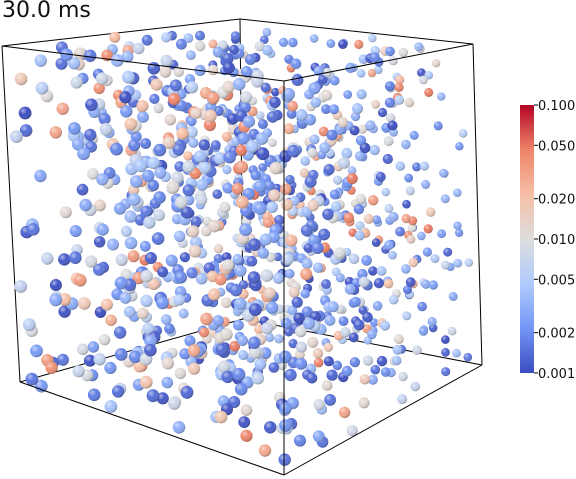 This screenshot has height=479, width=576. I want to click on colorbar-tick-label: 0.005, so click(556, 280).